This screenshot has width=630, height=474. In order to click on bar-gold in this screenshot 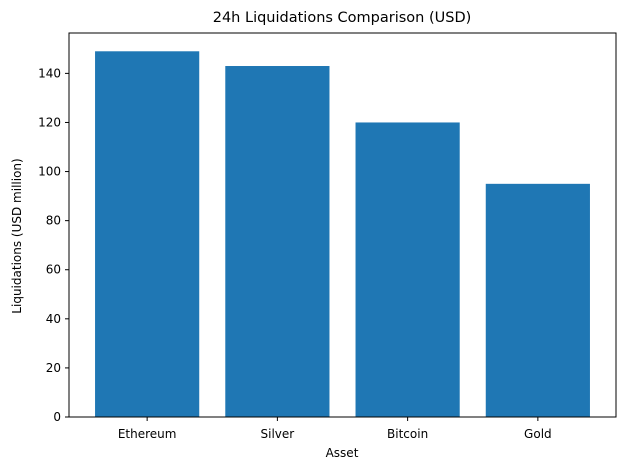, I will do `click(537, 300)`.